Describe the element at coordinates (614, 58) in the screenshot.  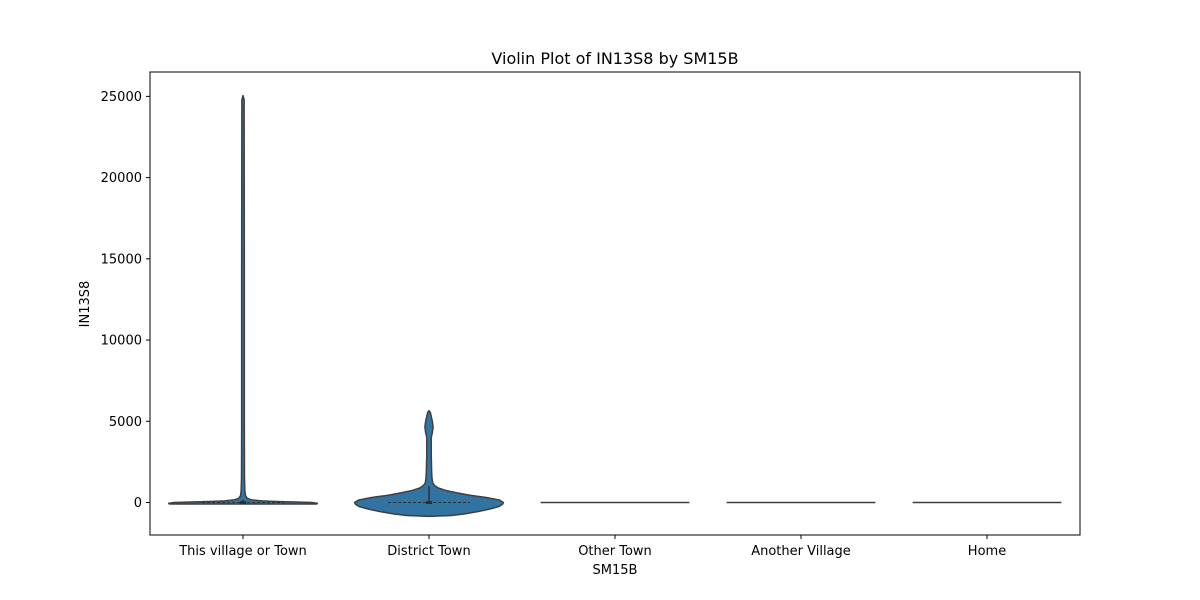
I see `chart-title: Violin Plot of IN13S8 by SM15B` at that location.